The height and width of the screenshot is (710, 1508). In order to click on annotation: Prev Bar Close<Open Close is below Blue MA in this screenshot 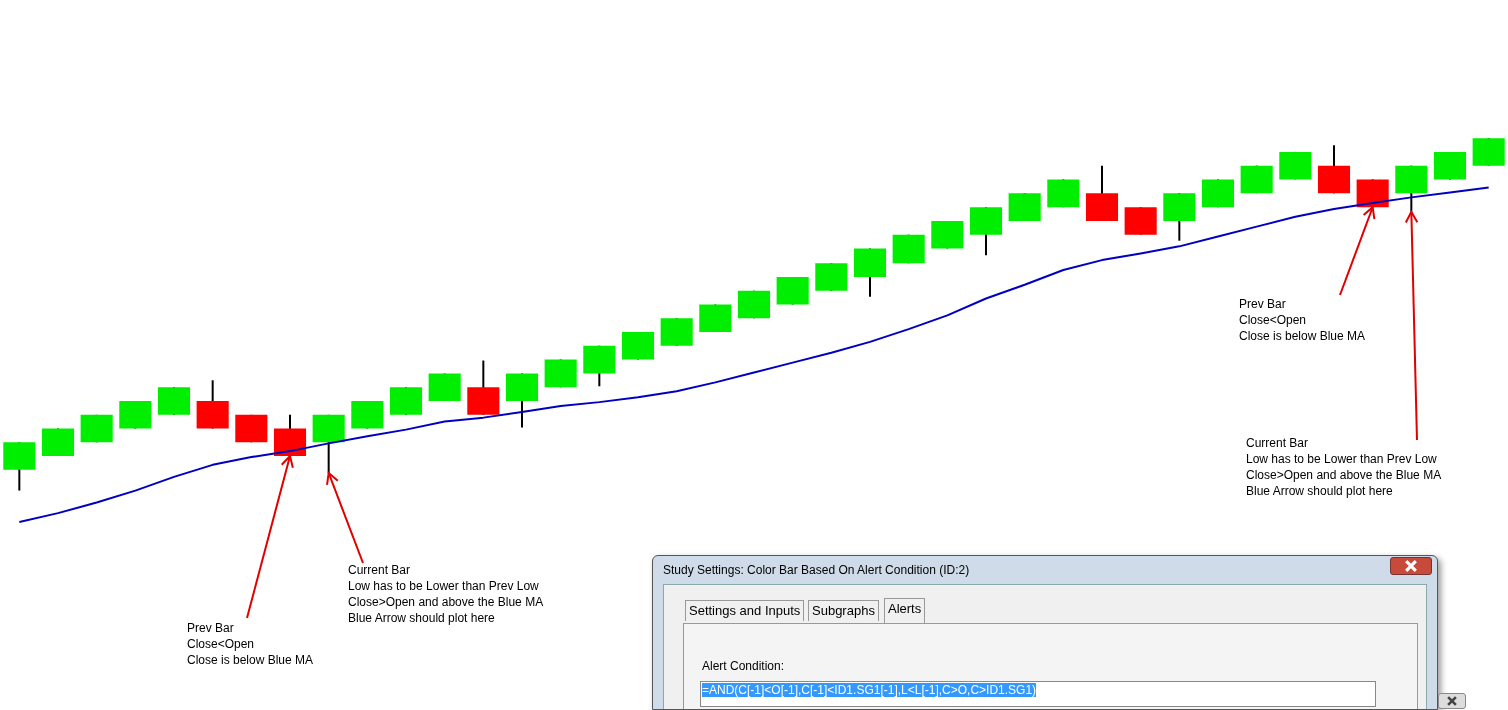, I will do `click(1302, 320)`.